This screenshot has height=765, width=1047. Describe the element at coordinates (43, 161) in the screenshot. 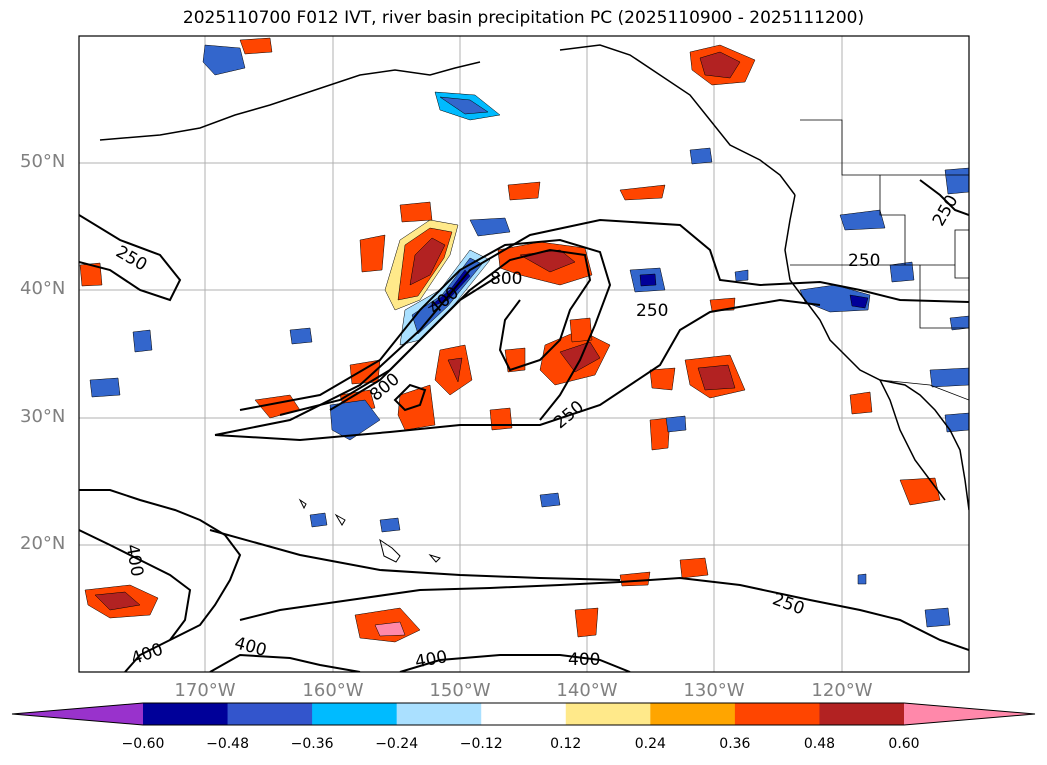

I see `lat-label-50n: 50°N` at that location.